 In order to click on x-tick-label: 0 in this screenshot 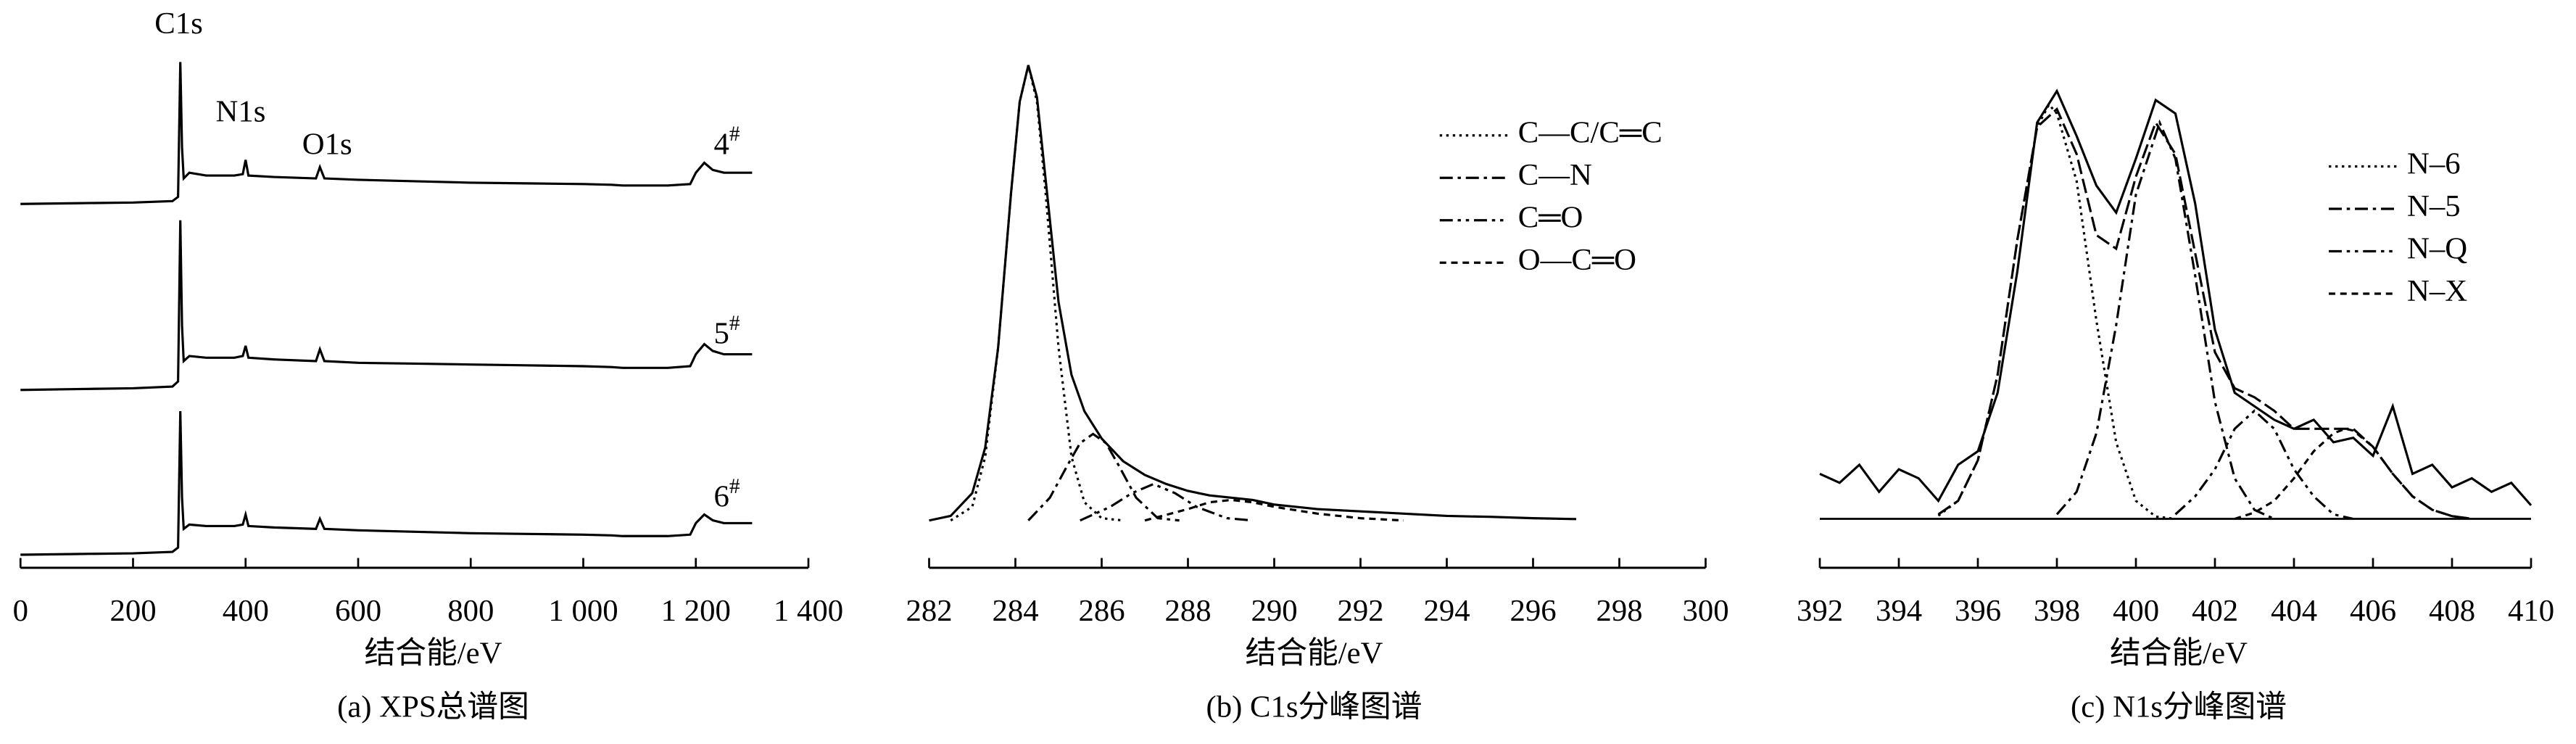, I will do `click(21, 611)`.